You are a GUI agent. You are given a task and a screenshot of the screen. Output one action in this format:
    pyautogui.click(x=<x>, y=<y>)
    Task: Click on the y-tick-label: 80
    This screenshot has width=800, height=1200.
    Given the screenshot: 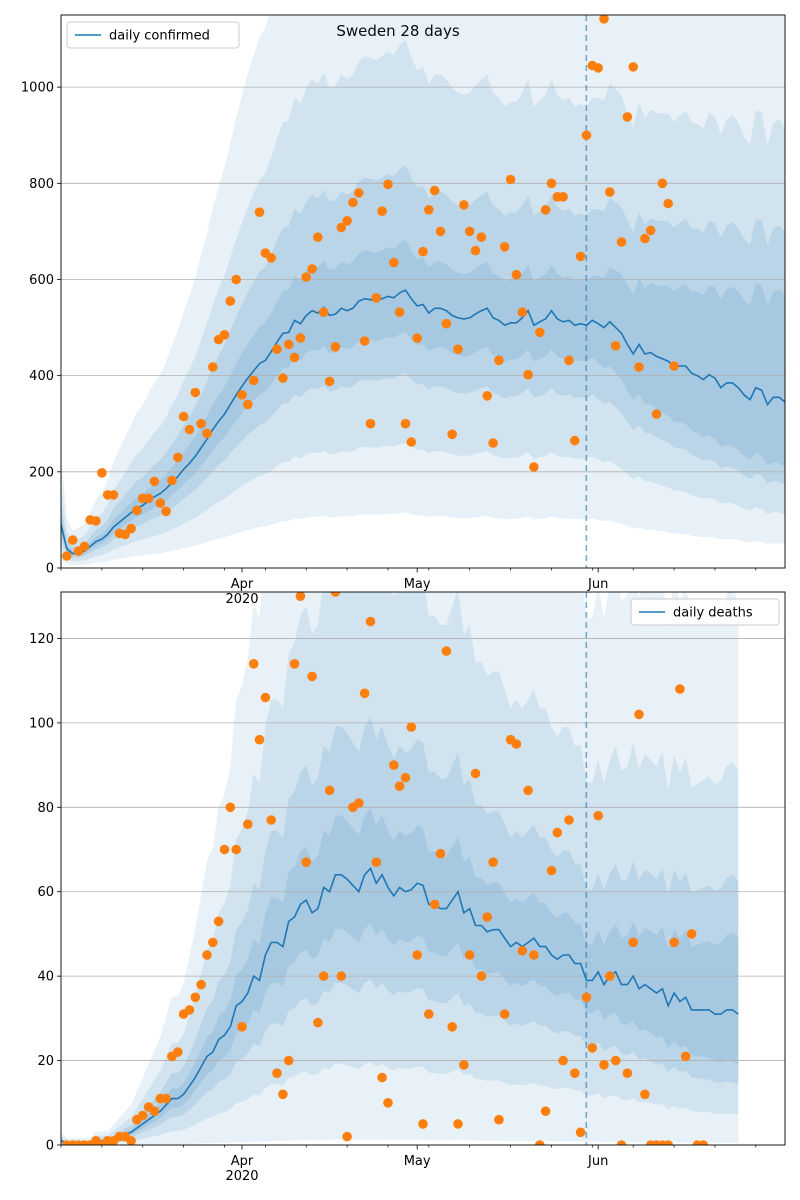 What is the action you would take?
    pyautogui.click(x=45, y=808)
    